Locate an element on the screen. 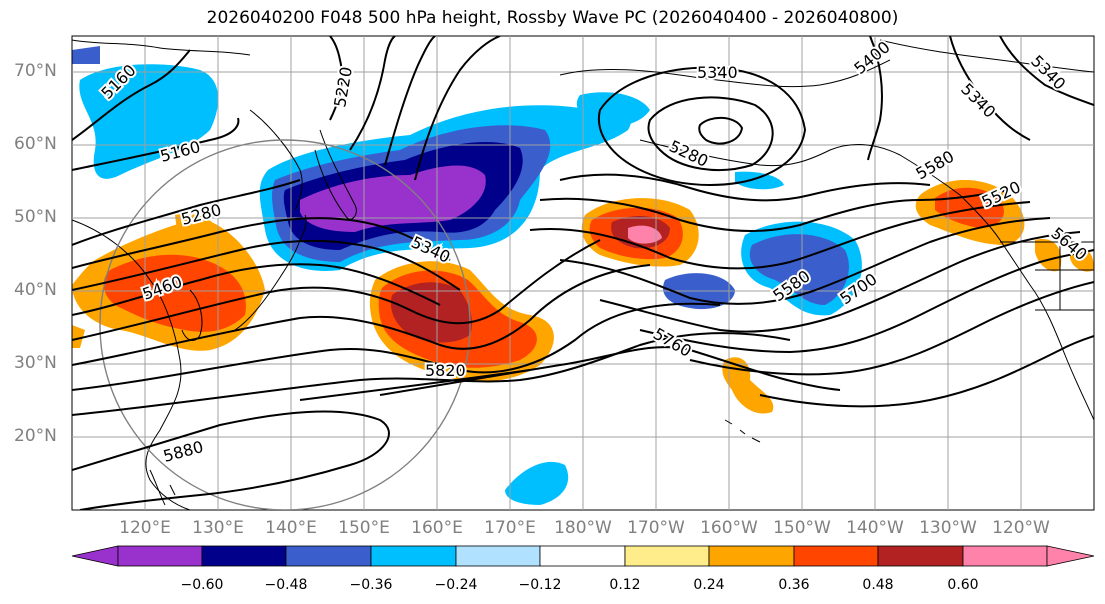 The width and height of the screenshot is (1105, 604). positive-anomaly-us-west is located at coordinates (1048, 255).